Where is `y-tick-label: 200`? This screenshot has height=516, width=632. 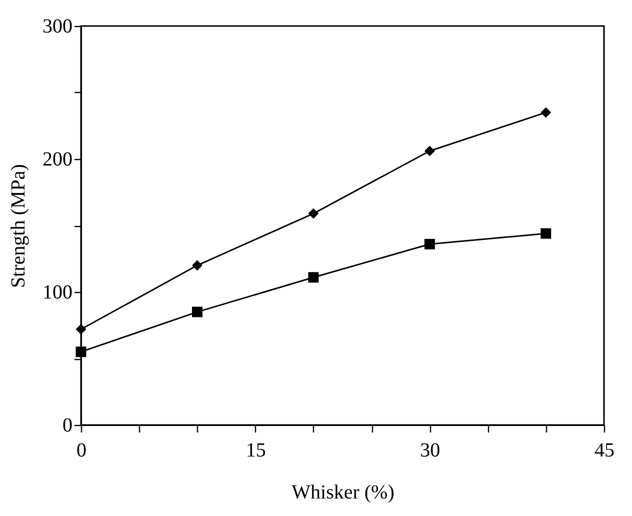
y-tick-label: 200 is located at coordinates (57, 159).